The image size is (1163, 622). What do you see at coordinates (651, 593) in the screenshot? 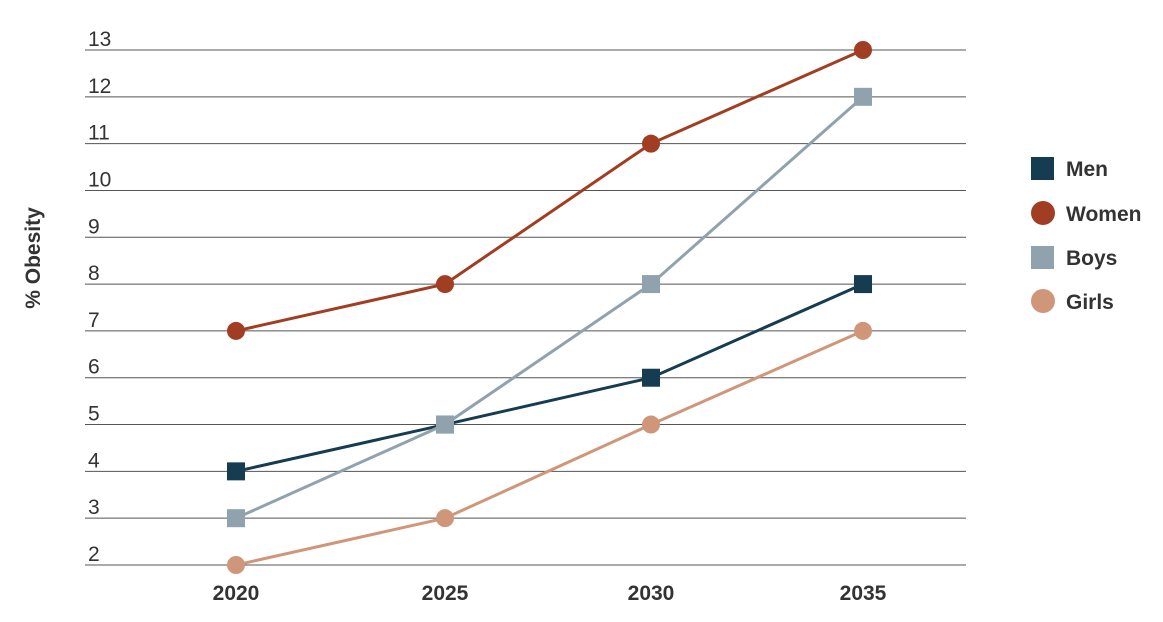
I see `x-tick-label: 2030` at bounding box center [651, 593].